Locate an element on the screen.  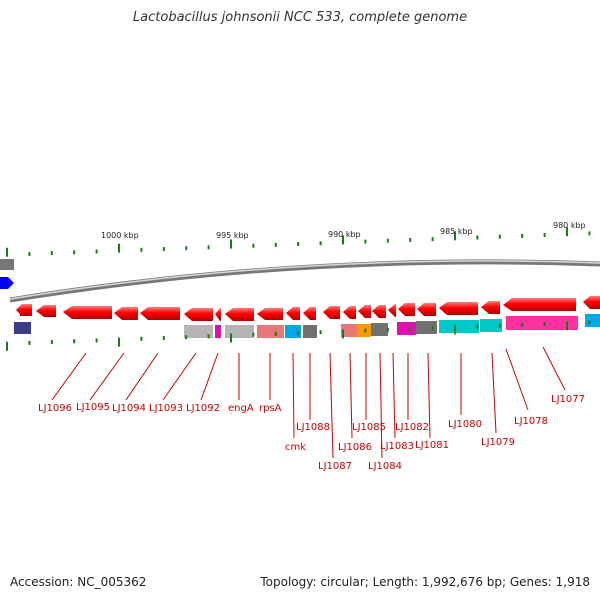
gene-label: LJ1087 is located at coordinates (335, 466).